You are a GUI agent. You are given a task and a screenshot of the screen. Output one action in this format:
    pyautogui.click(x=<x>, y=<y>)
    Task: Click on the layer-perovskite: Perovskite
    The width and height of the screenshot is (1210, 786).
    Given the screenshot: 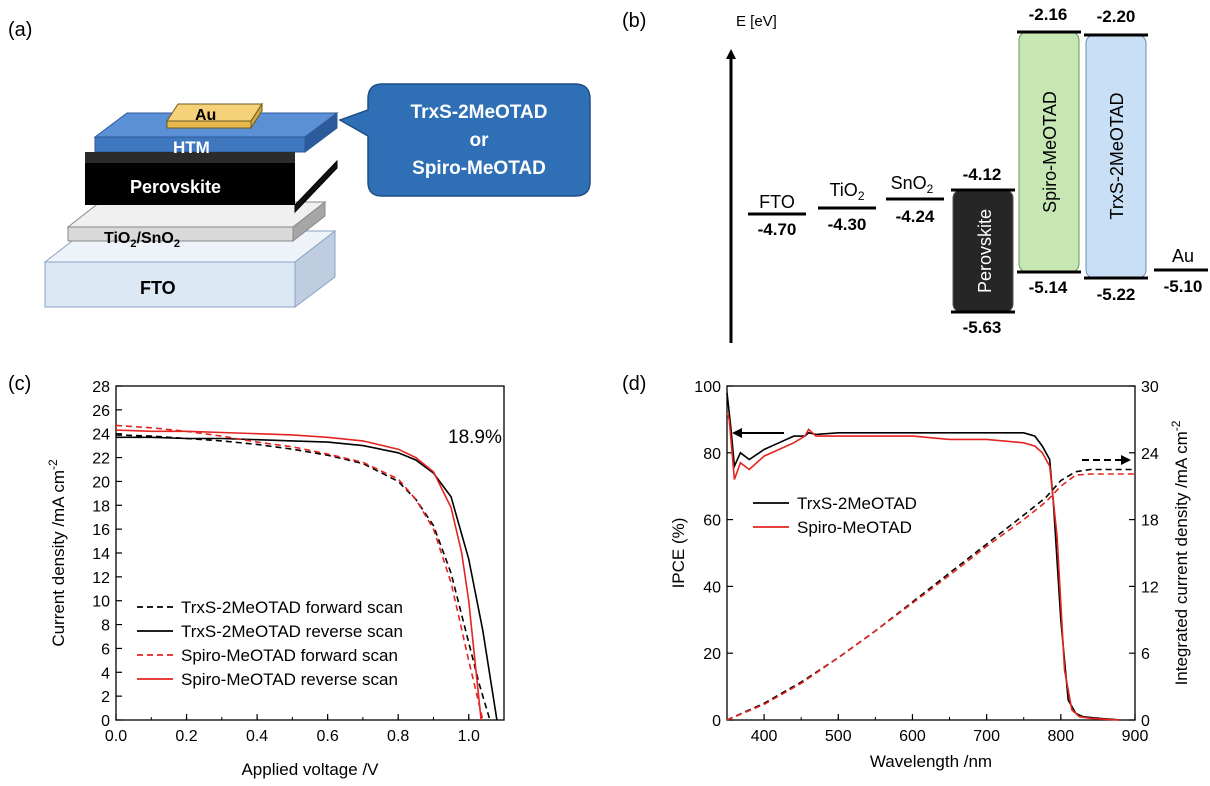 What is the action you would take?
    pyautogui.click(x=211, y=186)
    